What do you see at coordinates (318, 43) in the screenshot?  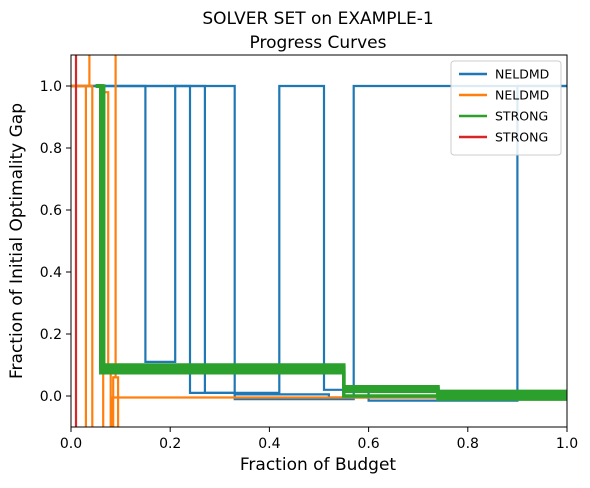 I see `chart-subtitle: Progress Curves` at bounding box center [318, 43].